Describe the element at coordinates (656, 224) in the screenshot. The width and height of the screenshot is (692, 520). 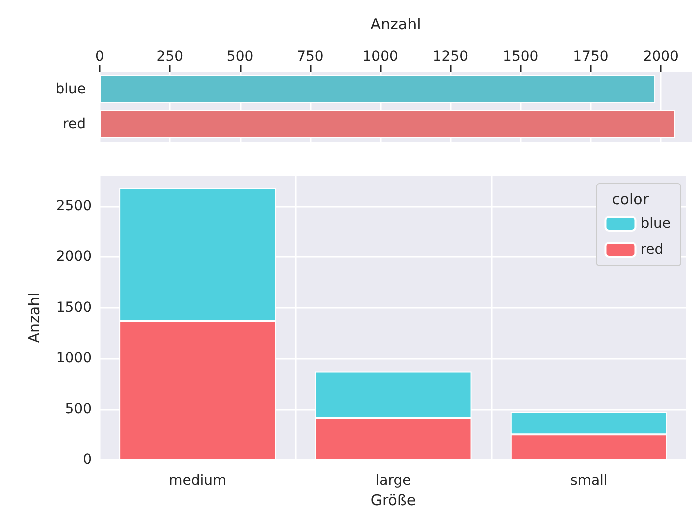
I see `legend-label: blue` at that location.